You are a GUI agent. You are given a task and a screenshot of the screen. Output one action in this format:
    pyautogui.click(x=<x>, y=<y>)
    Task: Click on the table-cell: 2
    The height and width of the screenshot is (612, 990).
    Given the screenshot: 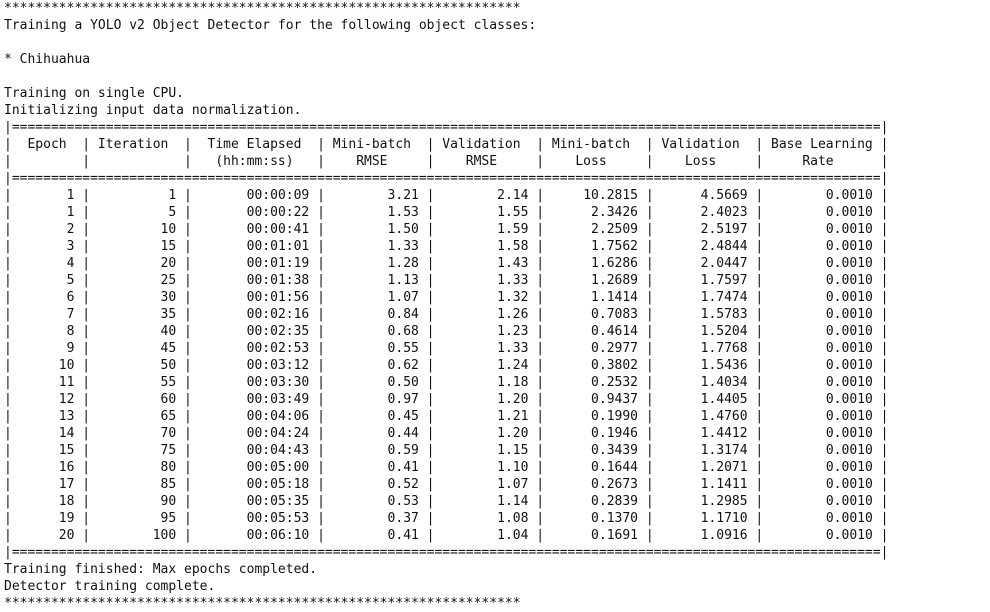 What is the action you would take?
    pyautogui.click(x=47, y=229)
    